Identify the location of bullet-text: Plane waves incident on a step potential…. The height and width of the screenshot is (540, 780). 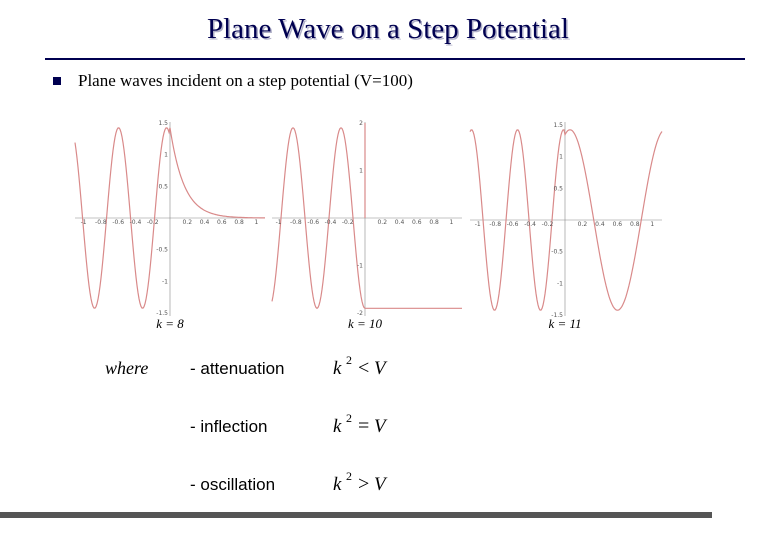
(245, 80).